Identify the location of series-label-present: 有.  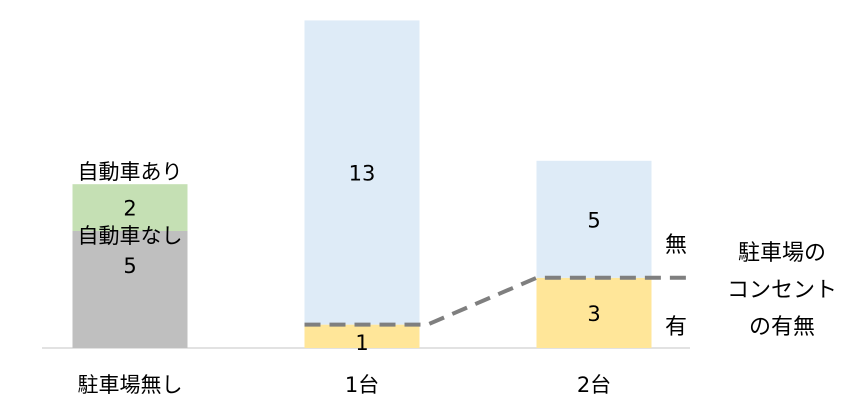
(676, 327).